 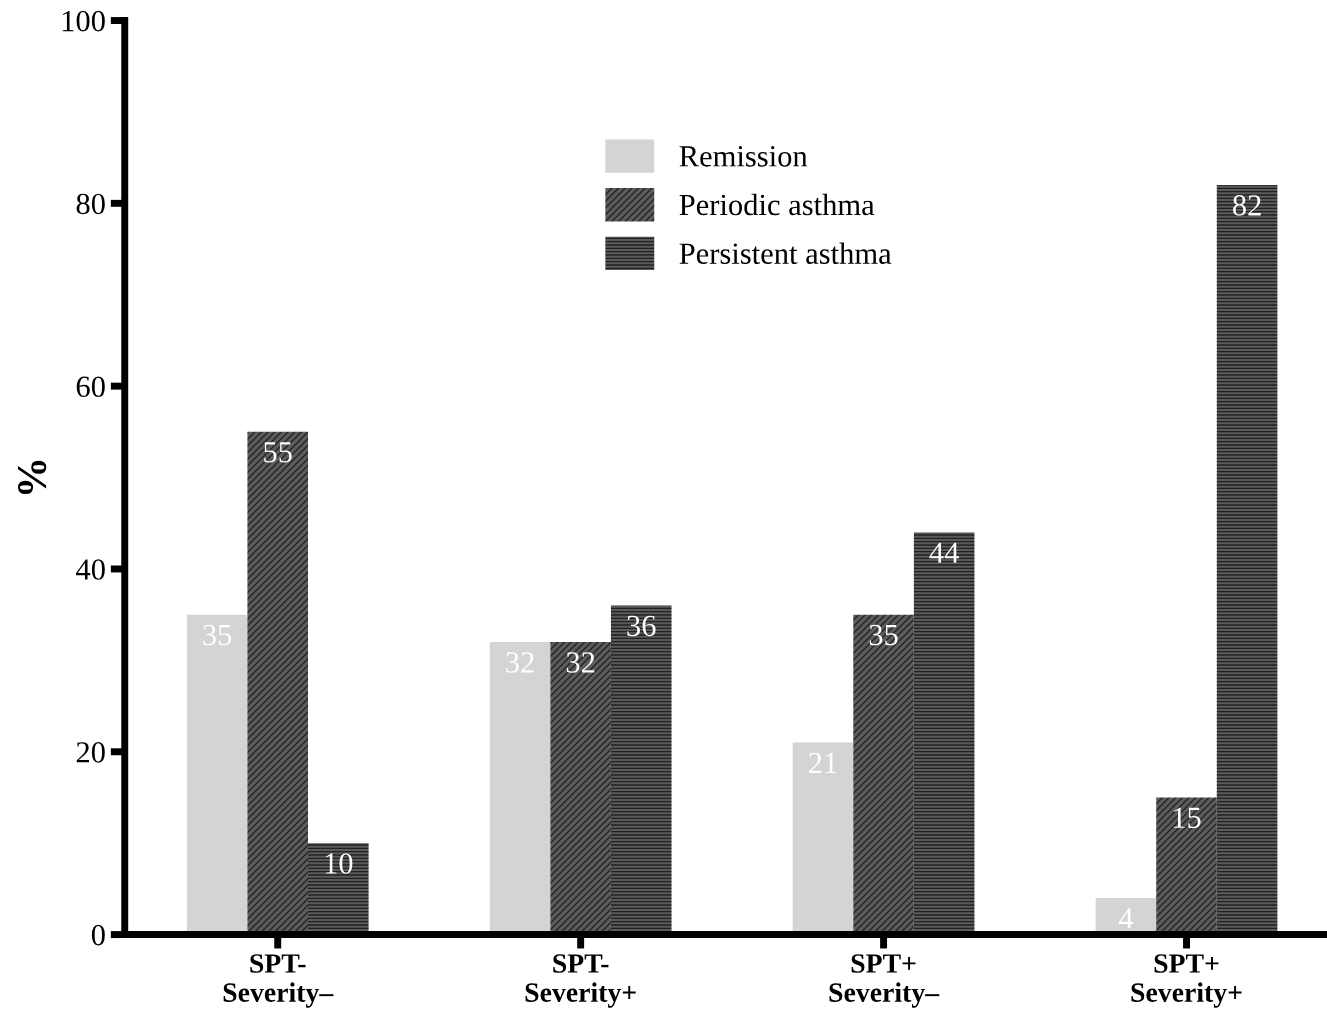 What do you see at coordinates (884, 981) in the screenshot?
I see `x-tick-label: SPT+ Severity–` at bounding box center [884, 981].